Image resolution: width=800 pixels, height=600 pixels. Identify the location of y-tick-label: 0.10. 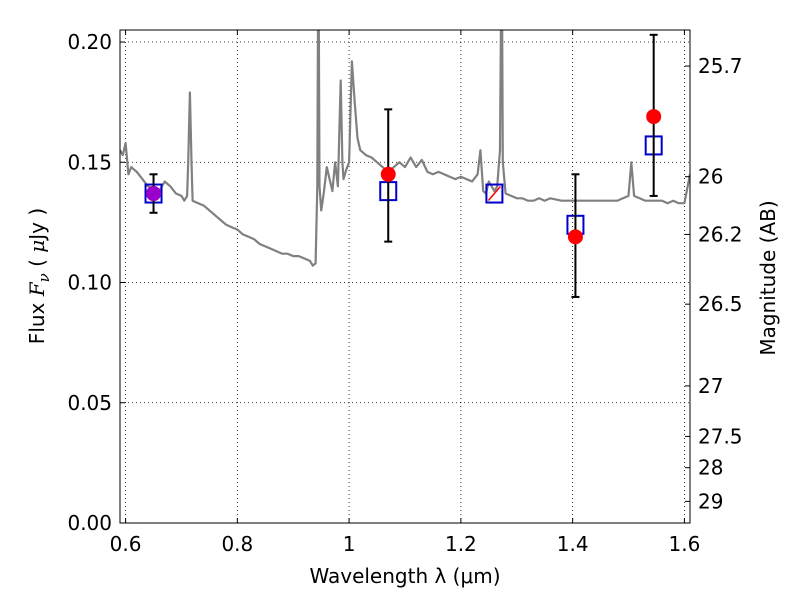
(89, 283).